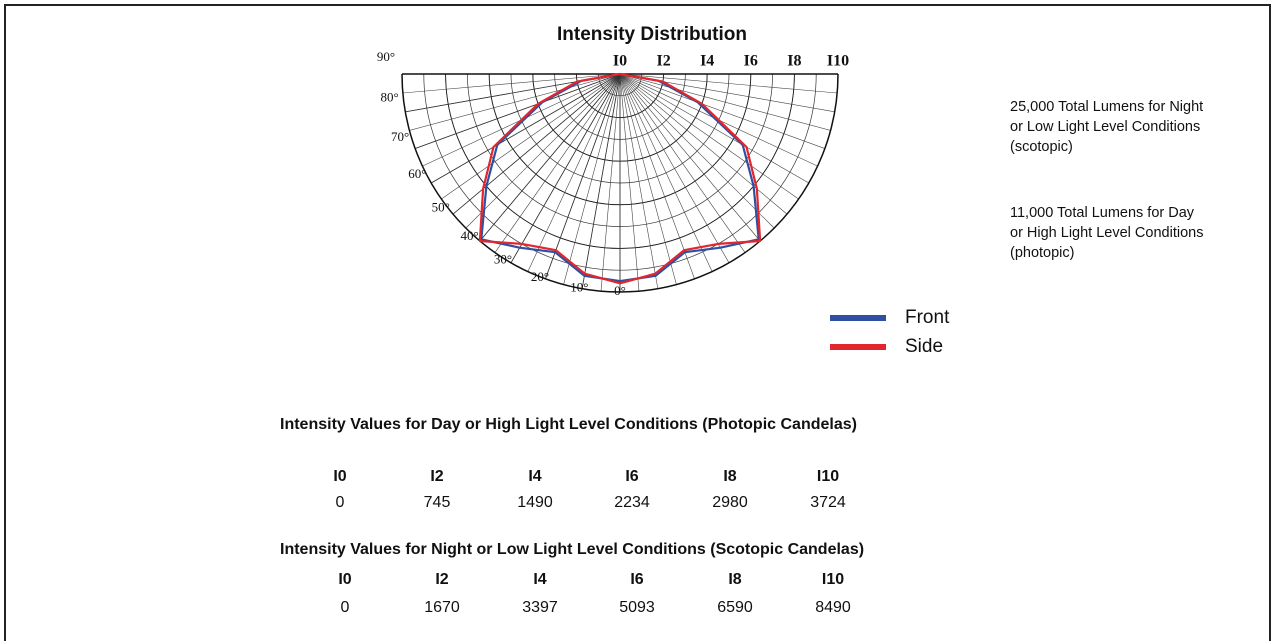  What do you see at coordinates (417, 173) in the screenshot?
I see `angle-tick-label: 60°` at bounding box center [417, 173].